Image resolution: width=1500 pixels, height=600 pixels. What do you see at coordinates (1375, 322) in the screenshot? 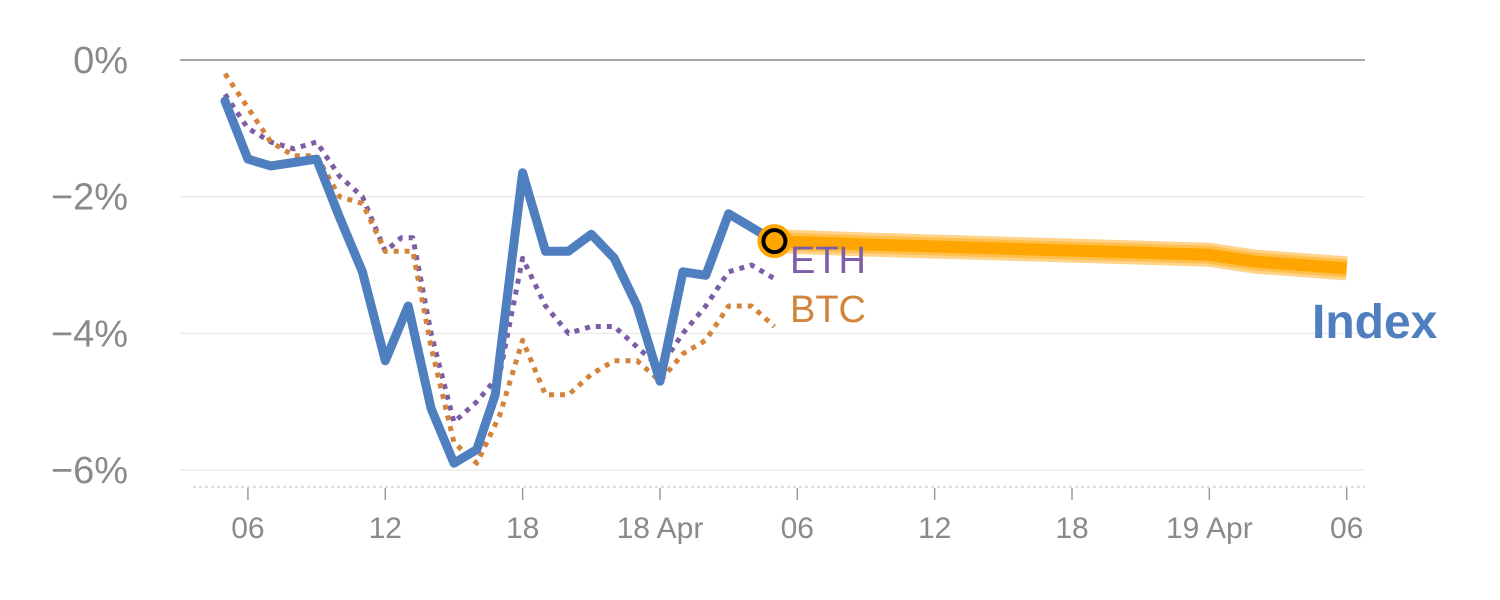
I see `series-label-index: Index` at bounding box center [1375, 322].